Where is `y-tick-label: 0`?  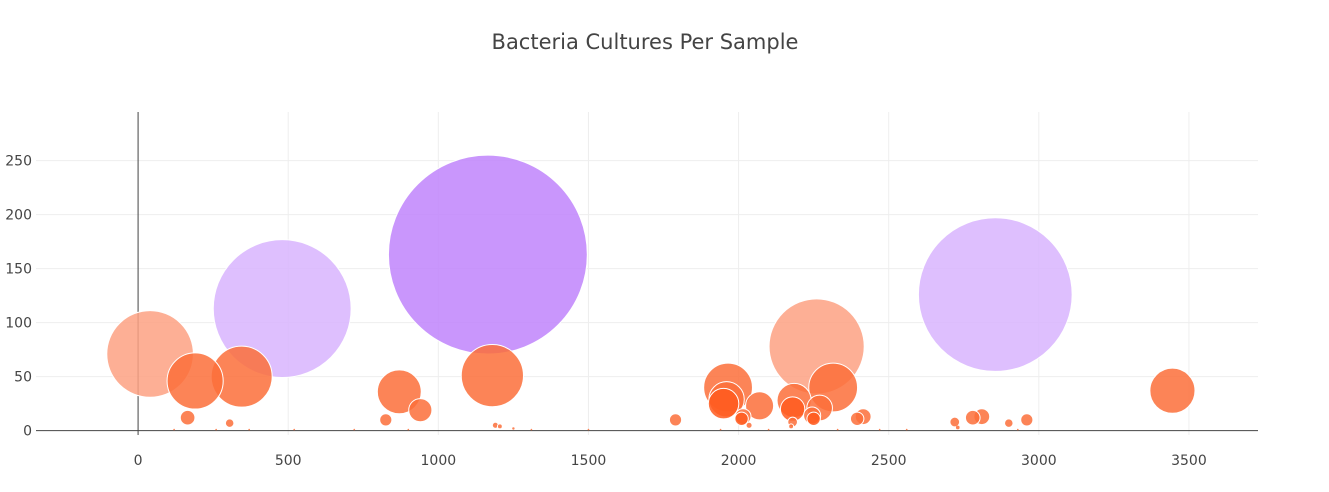
y-tick-label: 0 is located at coordinates (27, 432).